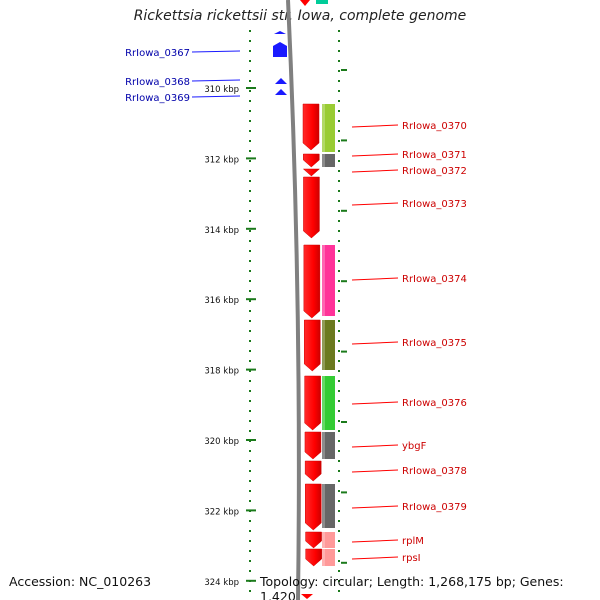 This screenshot has width=600, height=600. Describe the element at coordinates (414, 446) in the screenshot. I see `forward-gene-label: ybgF` at that location.